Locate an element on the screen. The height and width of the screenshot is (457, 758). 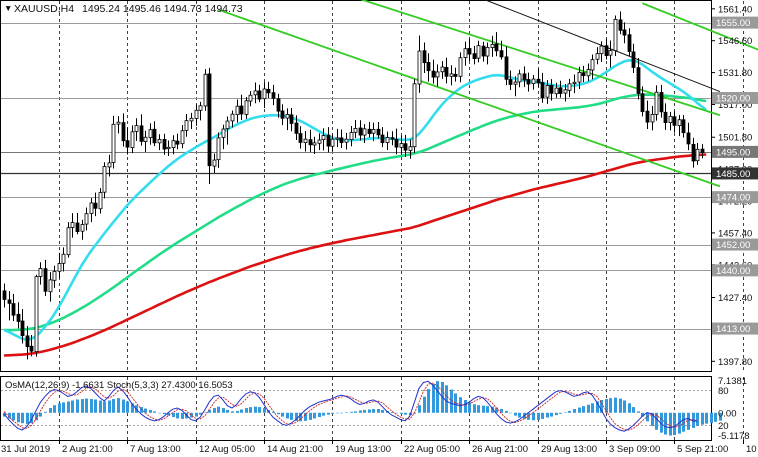
oscillator-tick-label: 7.1381 is located at coordinates (732, 381).